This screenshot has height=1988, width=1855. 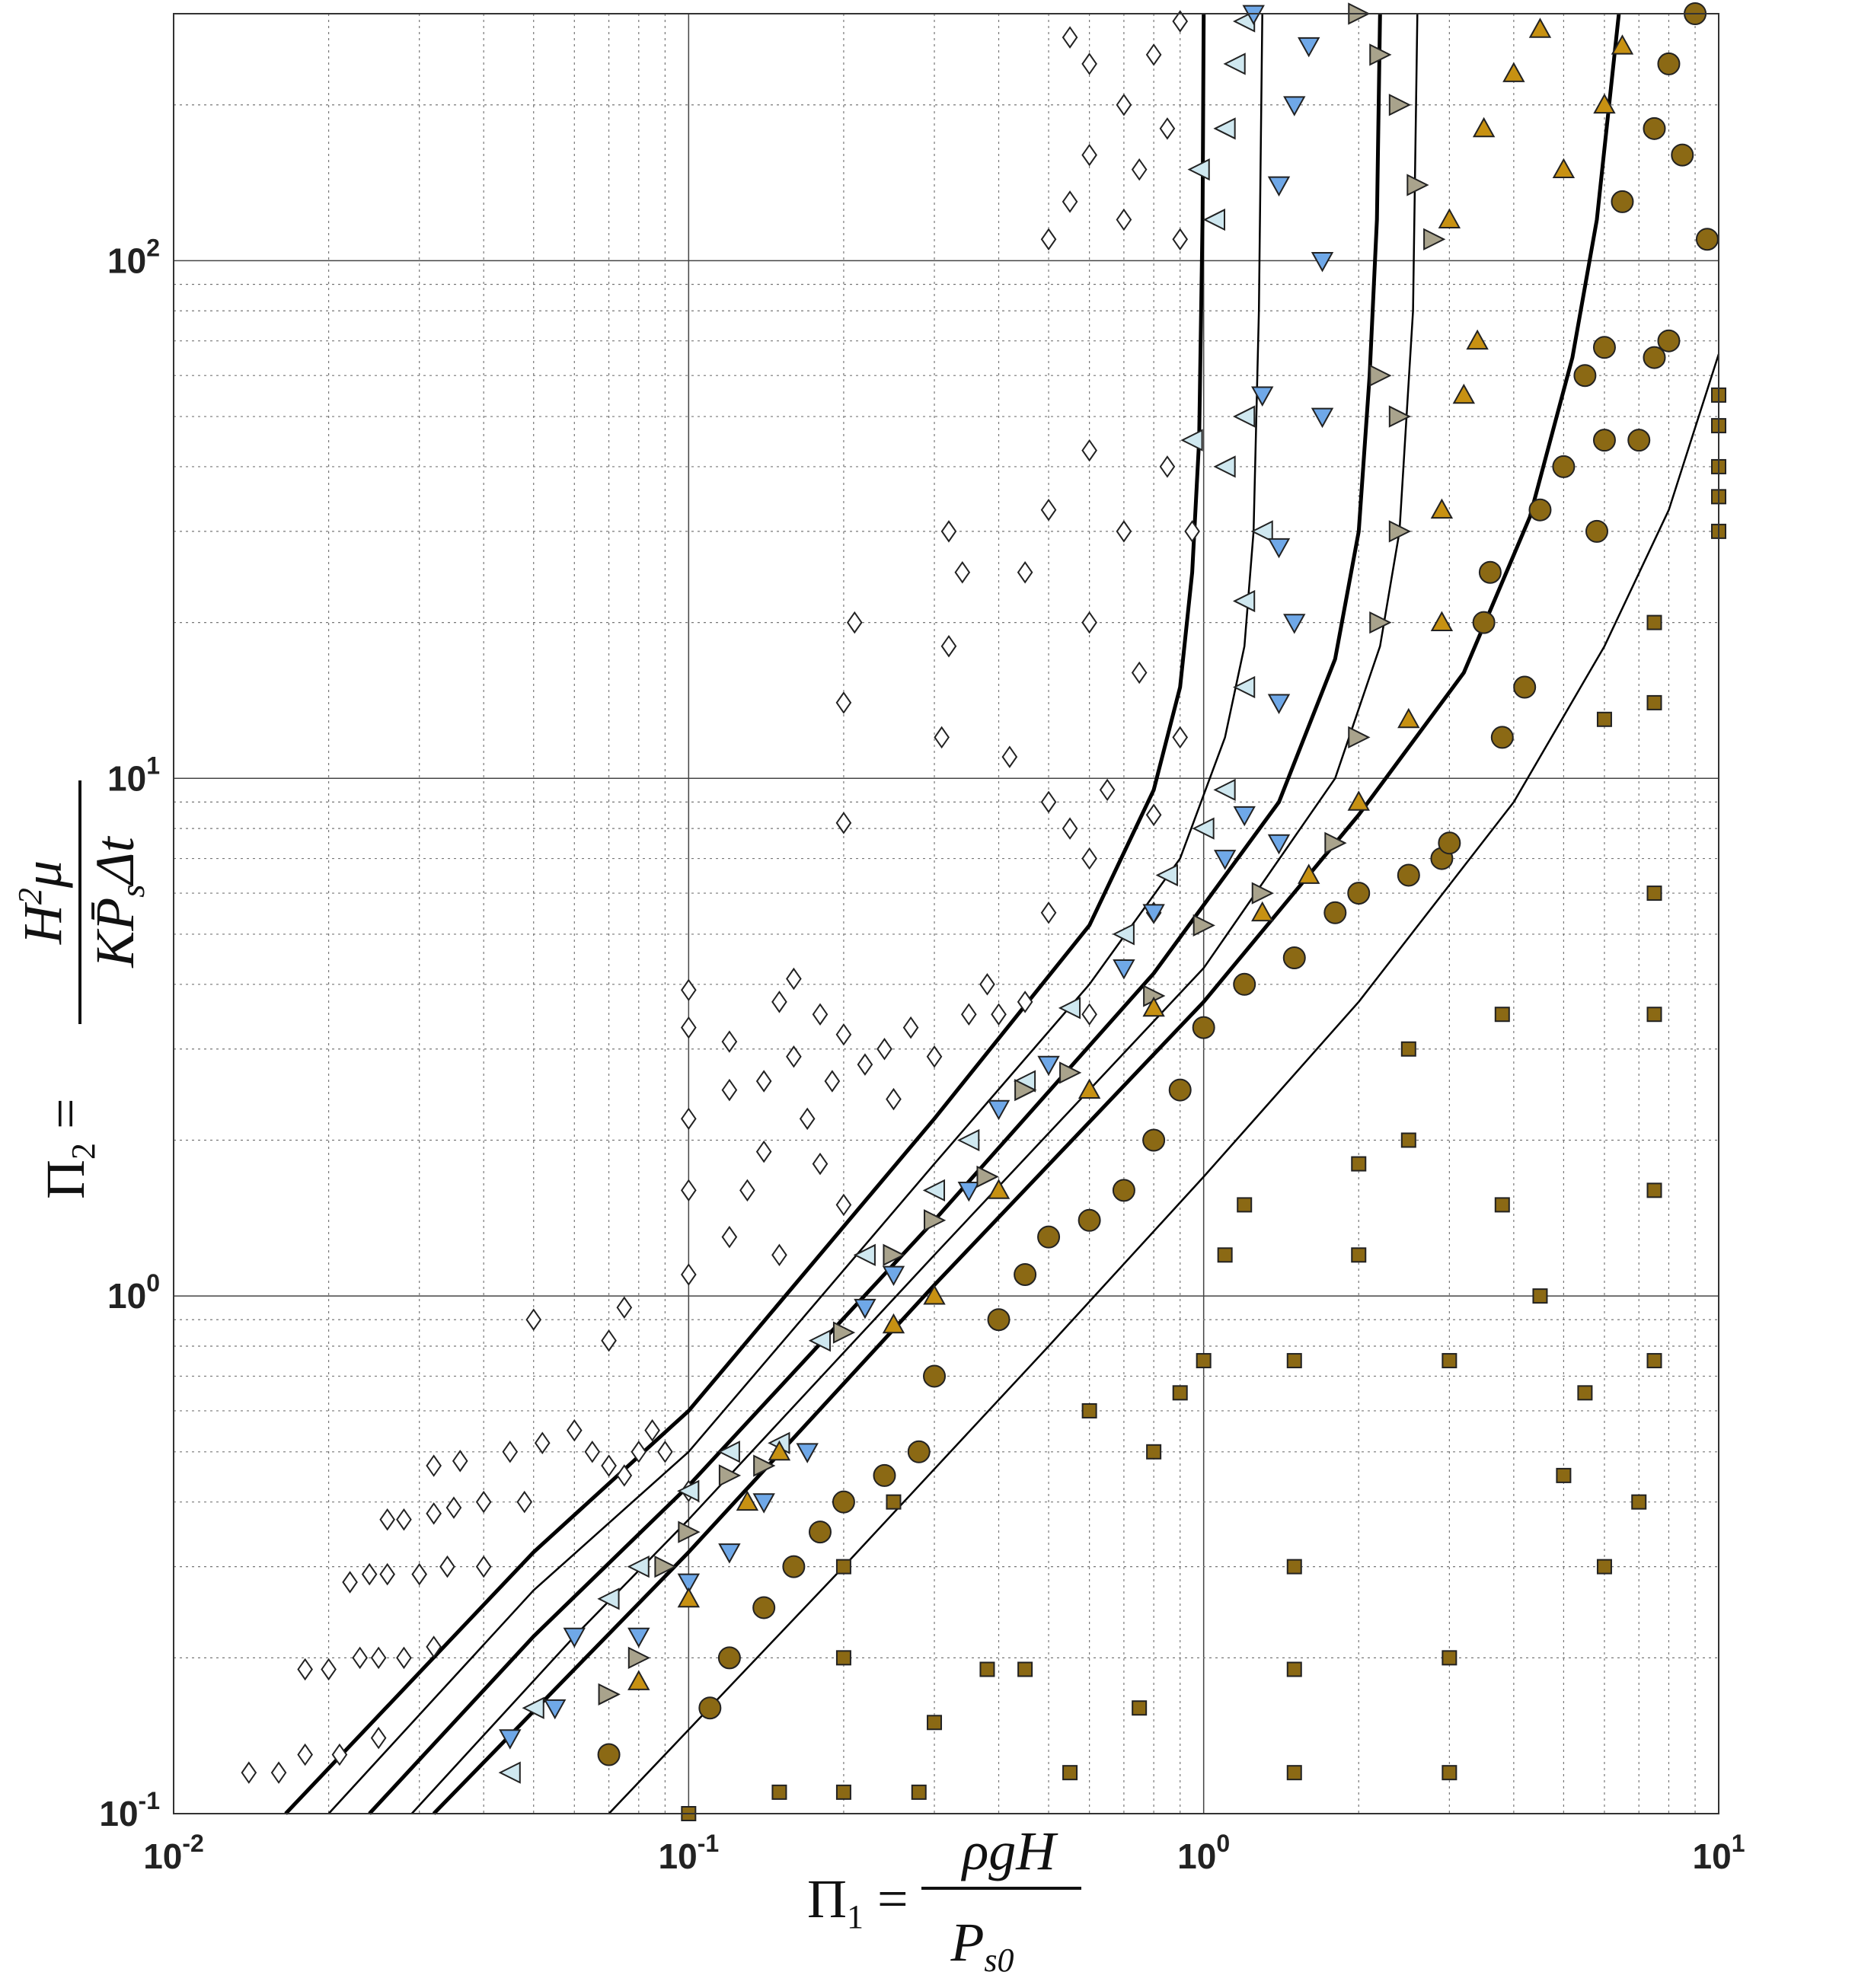 I want to click on x-axis-label: Π1 = ρgH Ps0, so click(x=944, y=1899).